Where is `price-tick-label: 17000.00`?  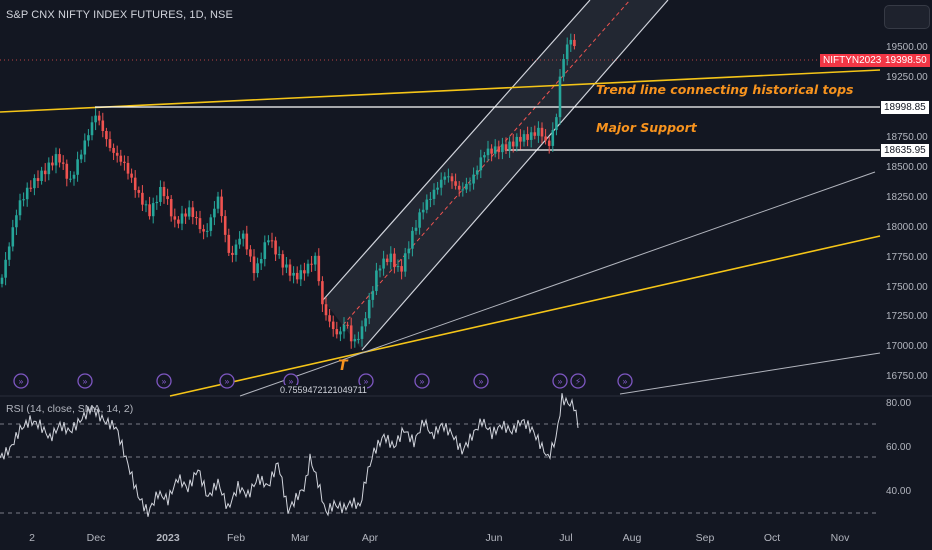
price-tick-label: 17000.00 is located at coordinates (907, 346).